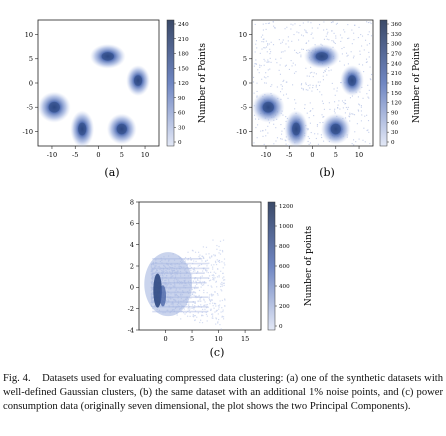 Image resolution: width=446 pixels, height=436 pixels. What do you see at coordinates (98, 155) in the screenshot?
I see `x-tick-label: 0` at bounding box center [98, 155].